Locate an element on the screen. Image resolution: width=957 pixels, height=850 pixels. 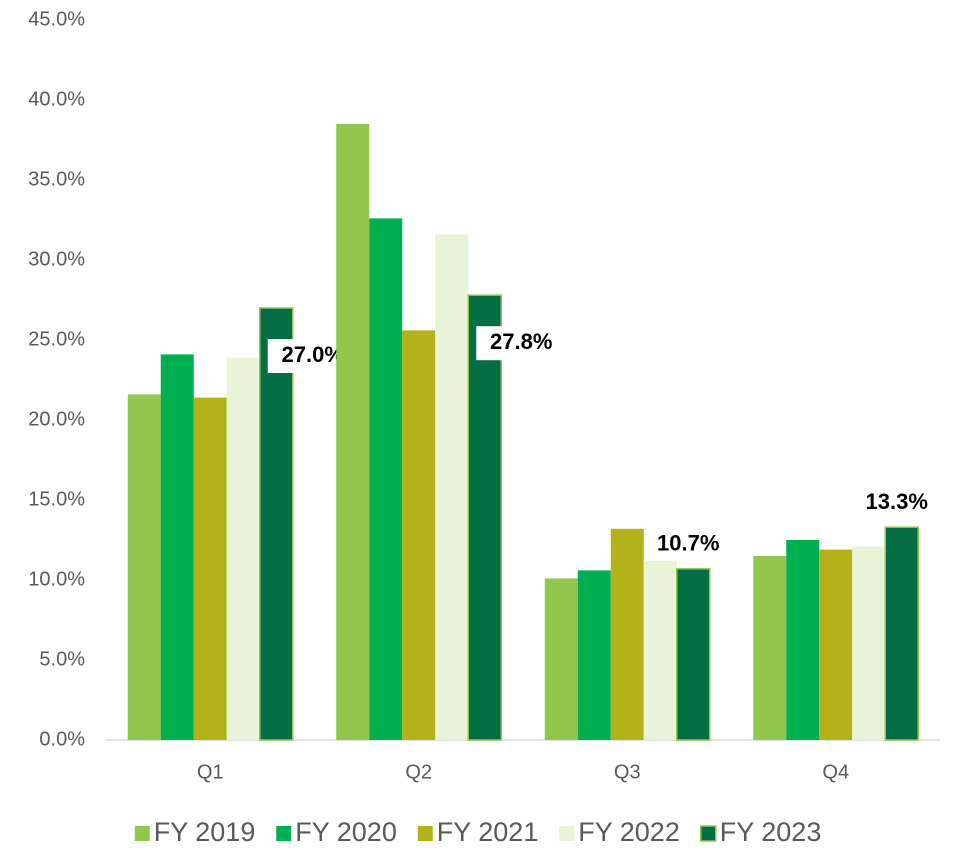
legend-label: FY 2023 is located at coordinates (771, 832).